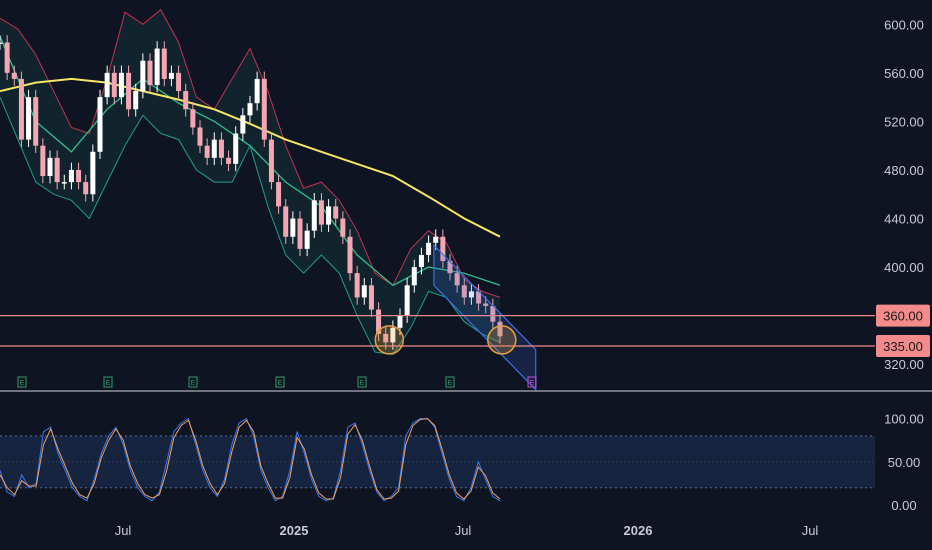 The width and height of the screenshot is (932, 550). Describe the element at coordinates (904, 24) in the screenshot. I see `price-tick-label: 600.00` at that location.